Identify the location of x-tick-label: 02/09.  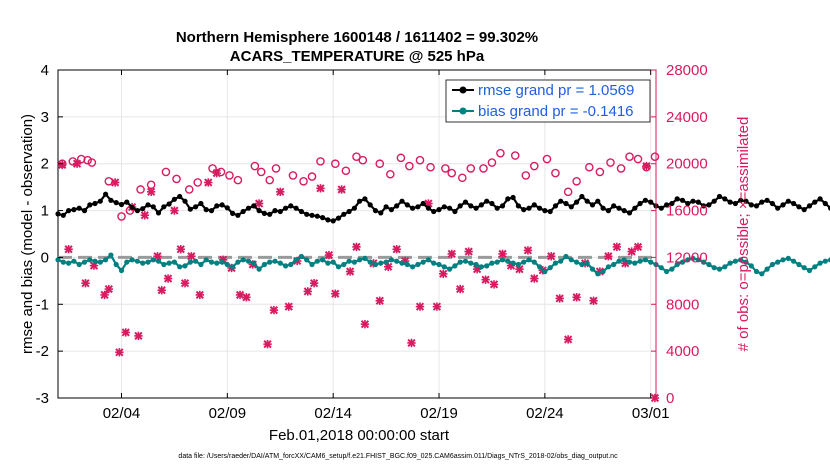
(228, 413).